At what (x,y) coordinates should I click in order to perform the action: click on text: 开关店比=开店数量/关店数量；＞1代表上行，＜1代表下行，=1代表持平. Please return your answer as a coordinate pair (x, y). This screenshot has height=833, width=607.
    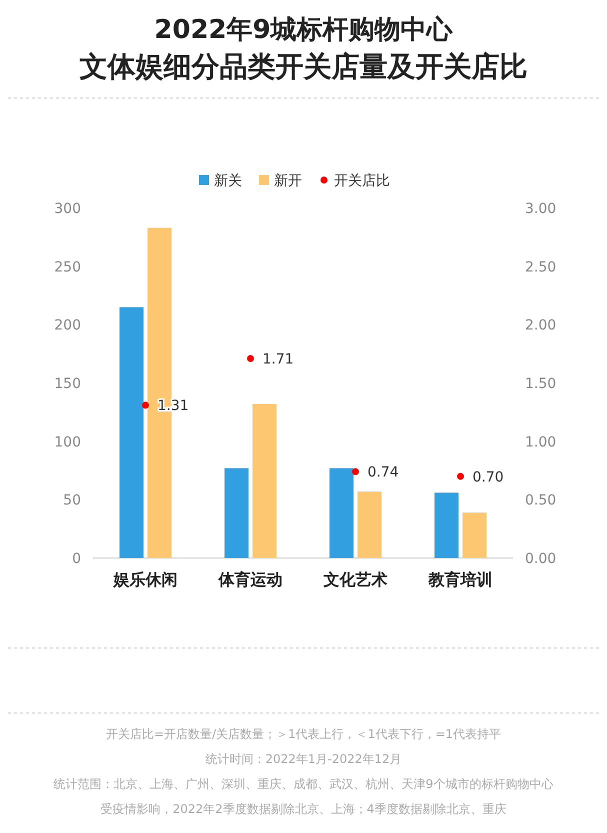
    Looking at the image, I should click on (304, 734).